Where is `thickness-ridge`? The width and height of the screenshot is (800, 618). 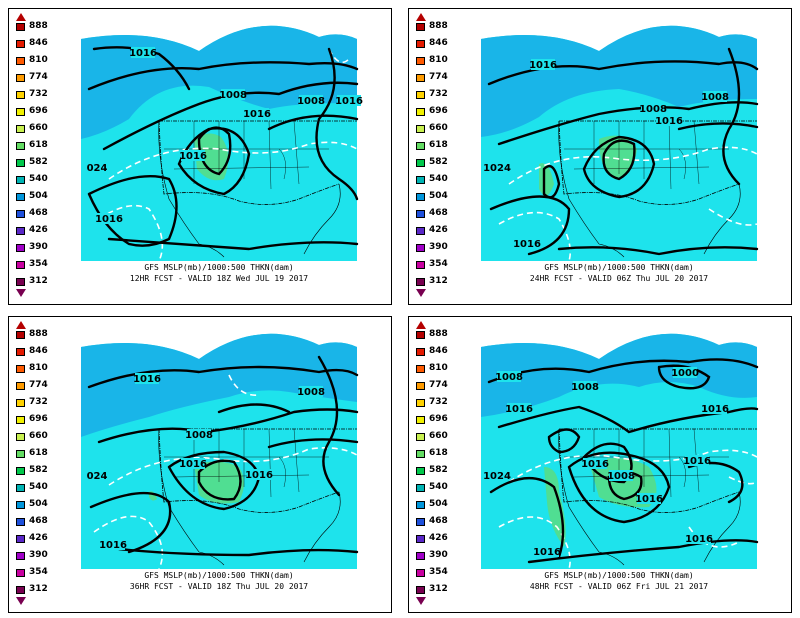 thickness-ridge is located at coordinates (588, 165).